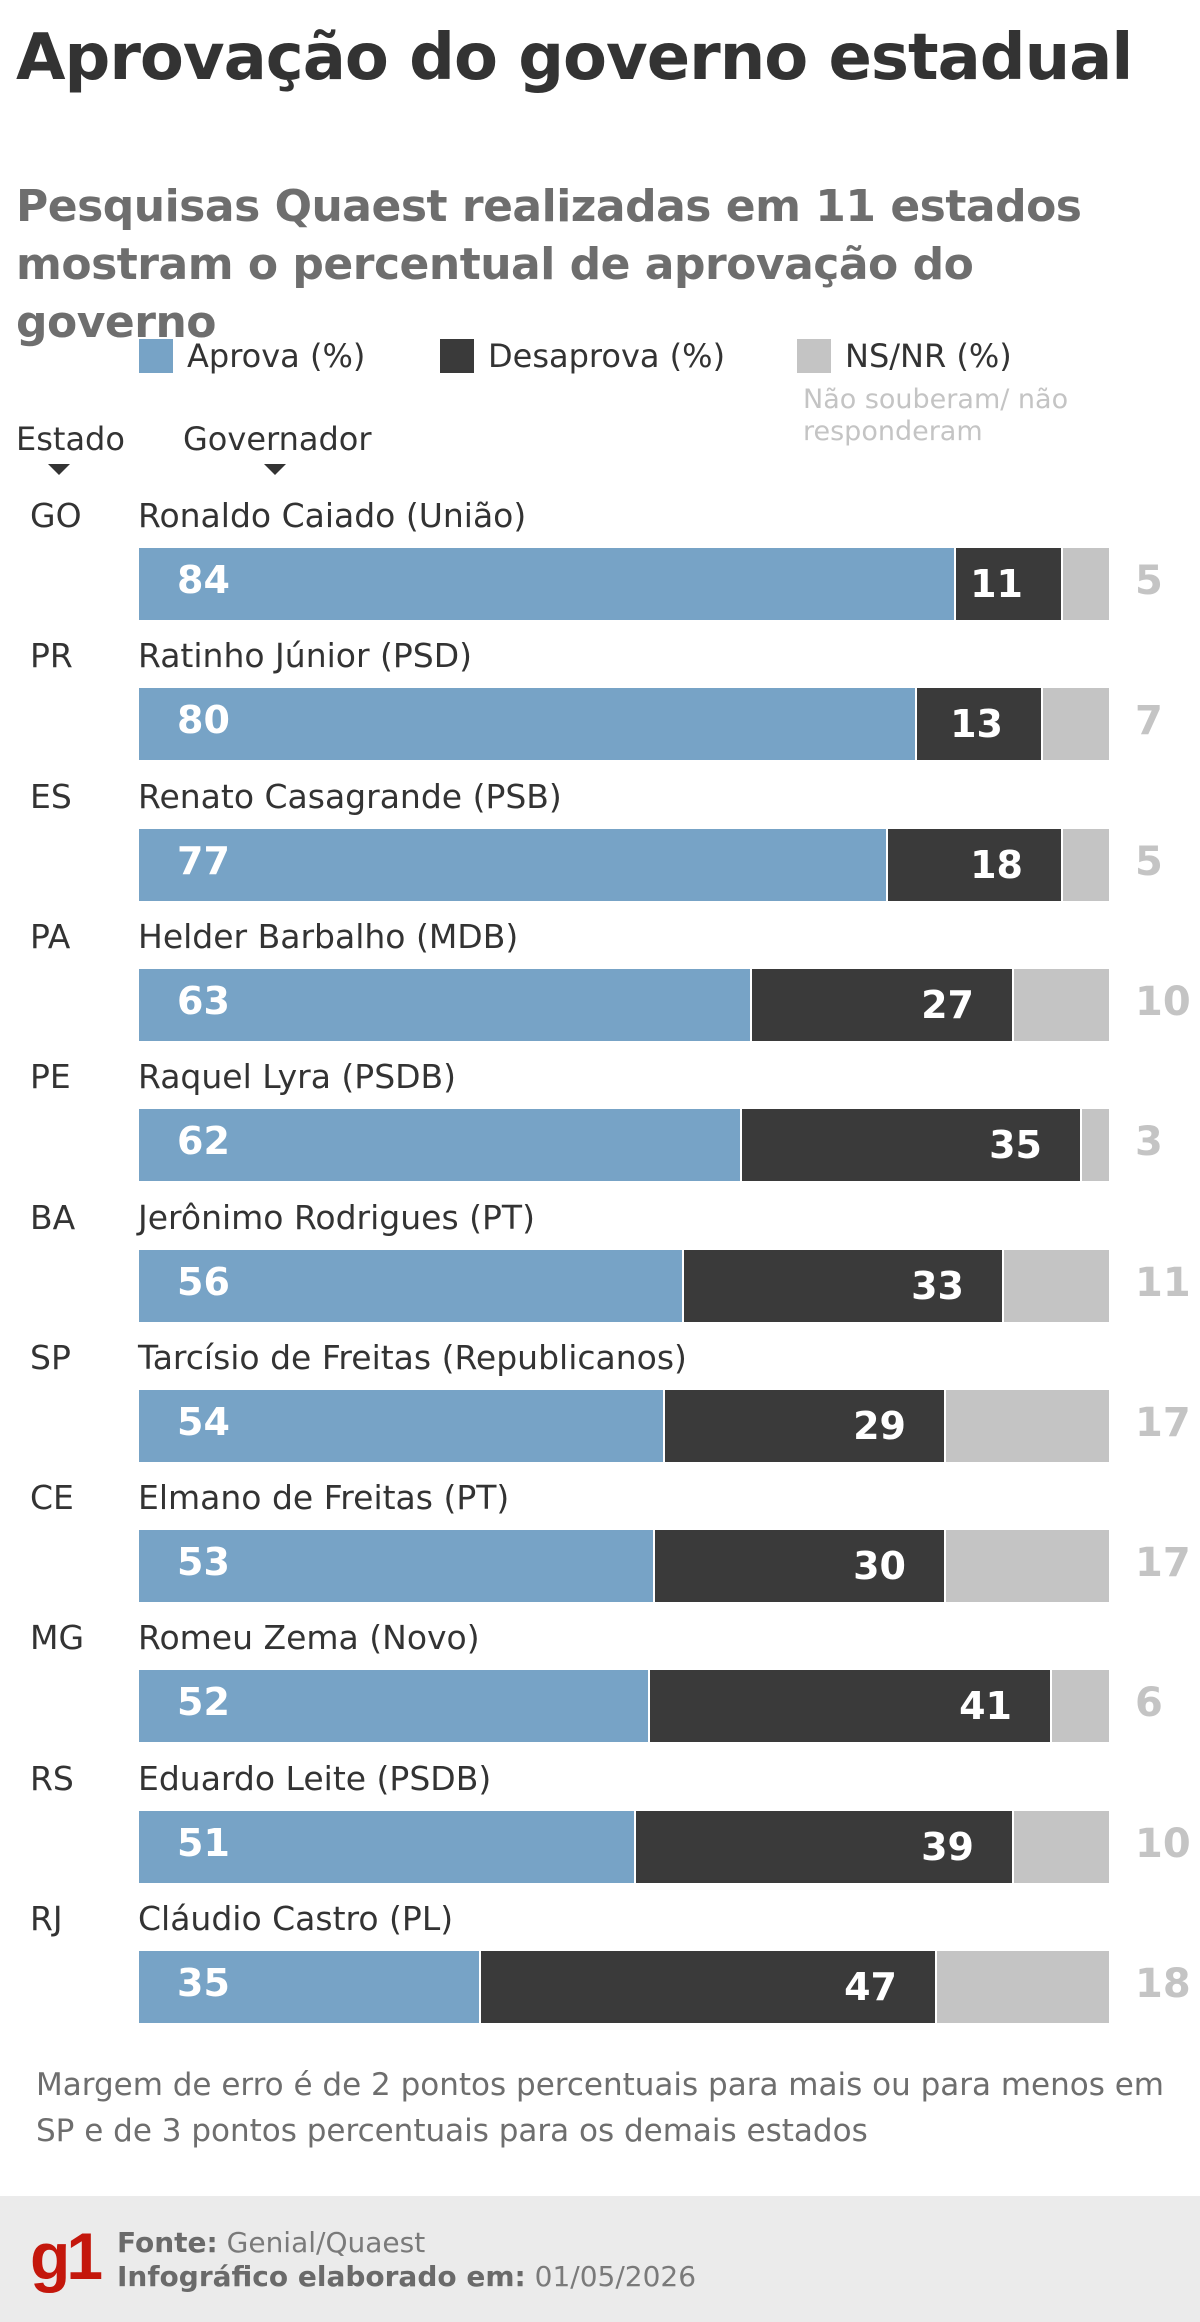 Image resolution: width=1200 pixels, height=2322 pixels. Describe the element at coordinates (52, 1778) in the screenshot. I see `state-label: RS` at that location.